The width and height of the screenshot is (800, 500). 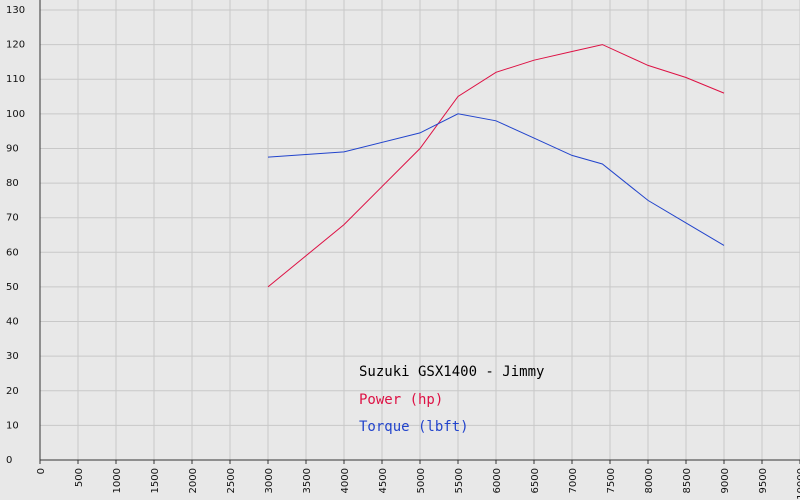 What do you see at coordinates (401, 400) in the screenshot?
I see `legend-power: Power (hp)` at bounding box center [401, 400].